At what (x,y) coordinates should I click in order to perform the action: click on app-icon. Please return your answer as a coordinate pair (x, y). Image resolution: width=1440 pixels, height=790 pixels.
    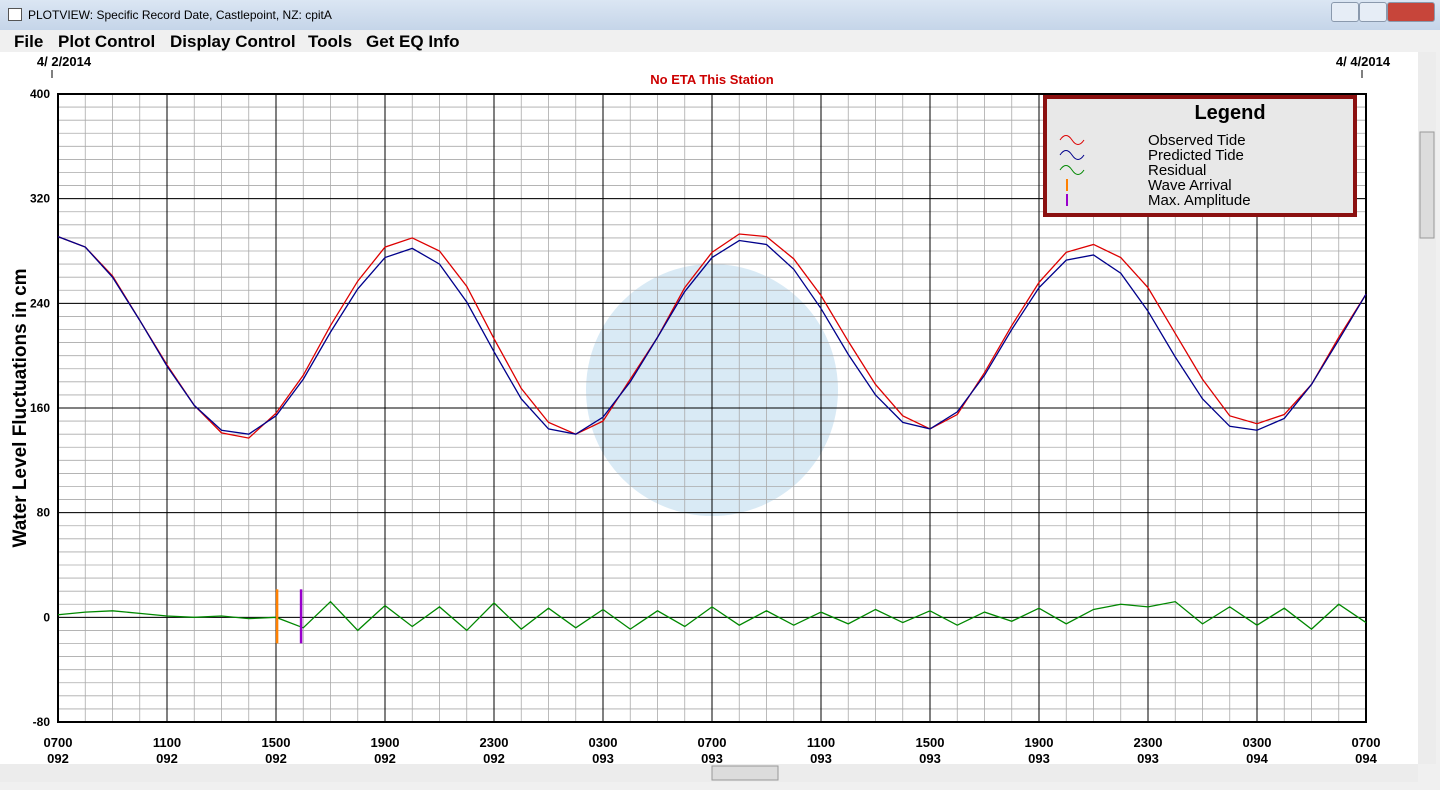
    Looking at the image, I should click on (15, 14).